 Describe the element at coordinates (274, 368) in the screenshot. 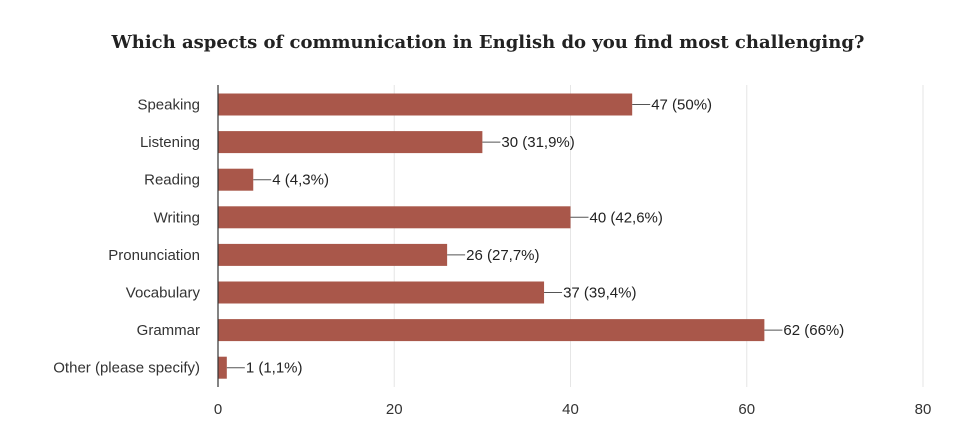

I see `data-label: 1 (1,1%)` at that location.